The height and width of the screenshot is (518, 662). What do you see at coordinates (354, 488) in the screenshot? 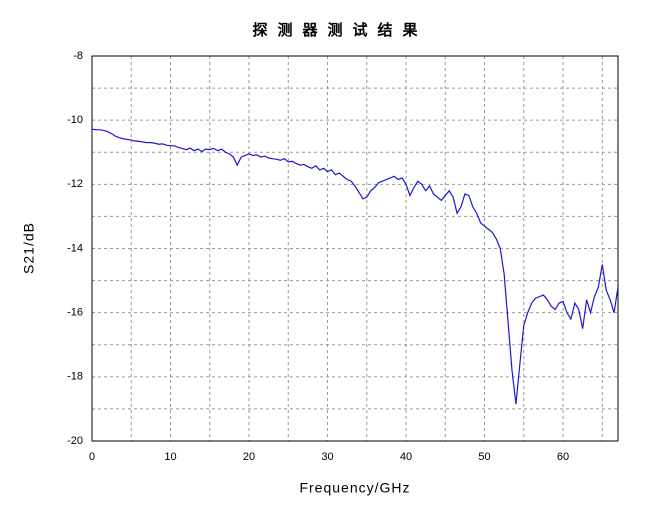
I see `x-axis-label: Frequency/GHz` at bounding box center [354, 488].